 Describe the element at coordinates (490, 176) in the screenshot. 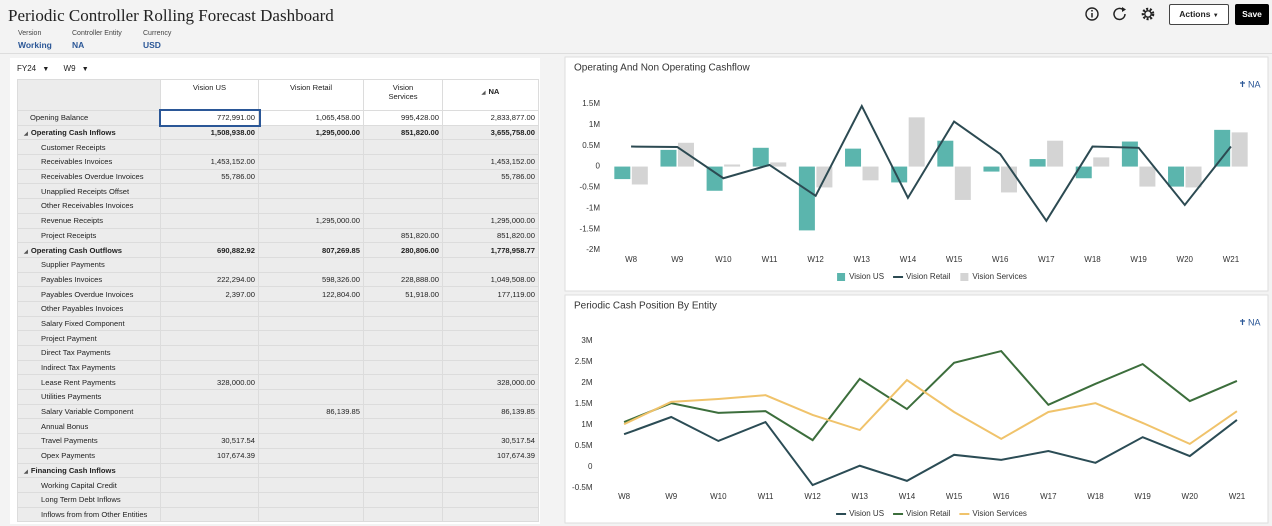

I see `data-cell: 55,786.00` at that location.